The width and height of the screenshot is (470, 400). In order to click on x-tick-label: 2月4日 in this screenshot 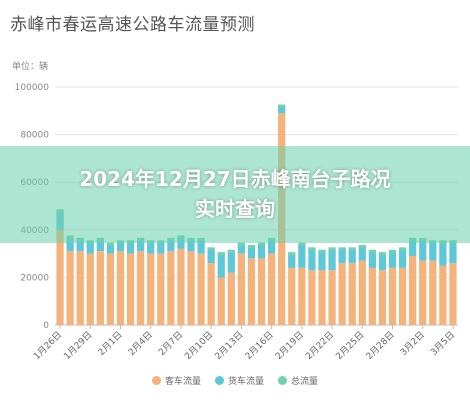, I will do `click(140, 343)`.